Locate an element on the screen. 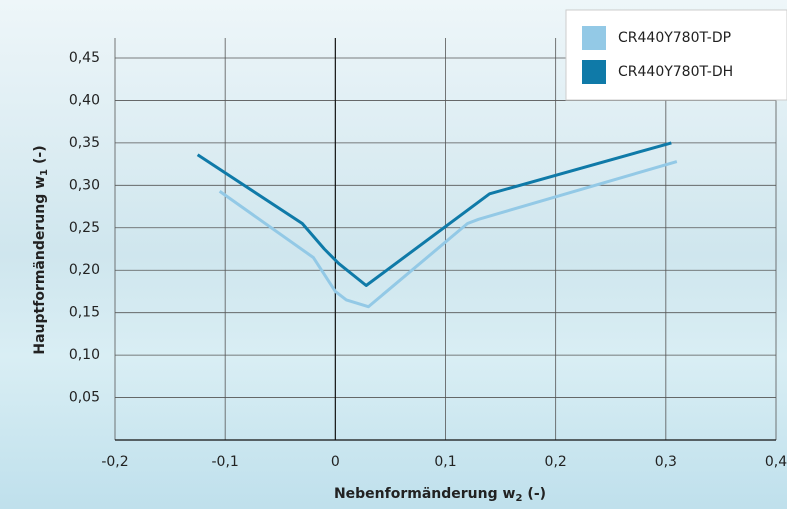 Image resolution: width=787 pixels, height=509 pixels. y-tick-label: 0,10 is located at coordinates (84, 355).